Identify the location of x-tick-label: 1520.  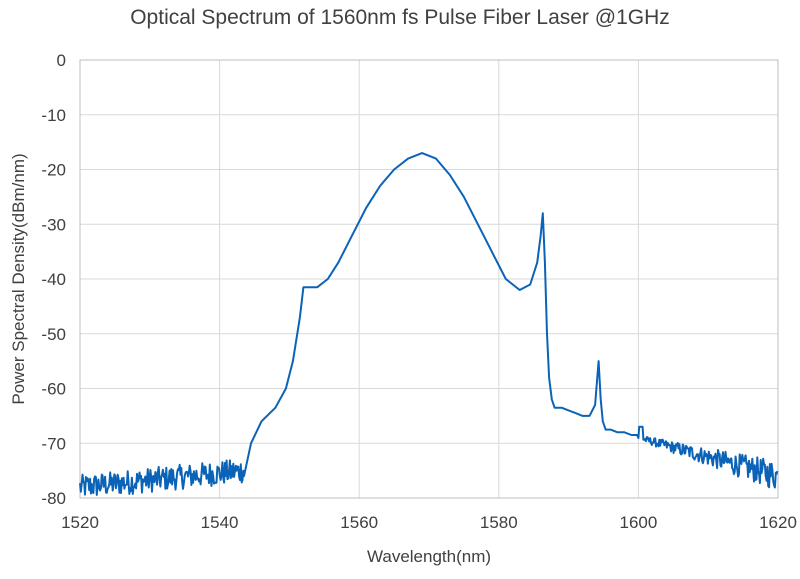
(80, 522).